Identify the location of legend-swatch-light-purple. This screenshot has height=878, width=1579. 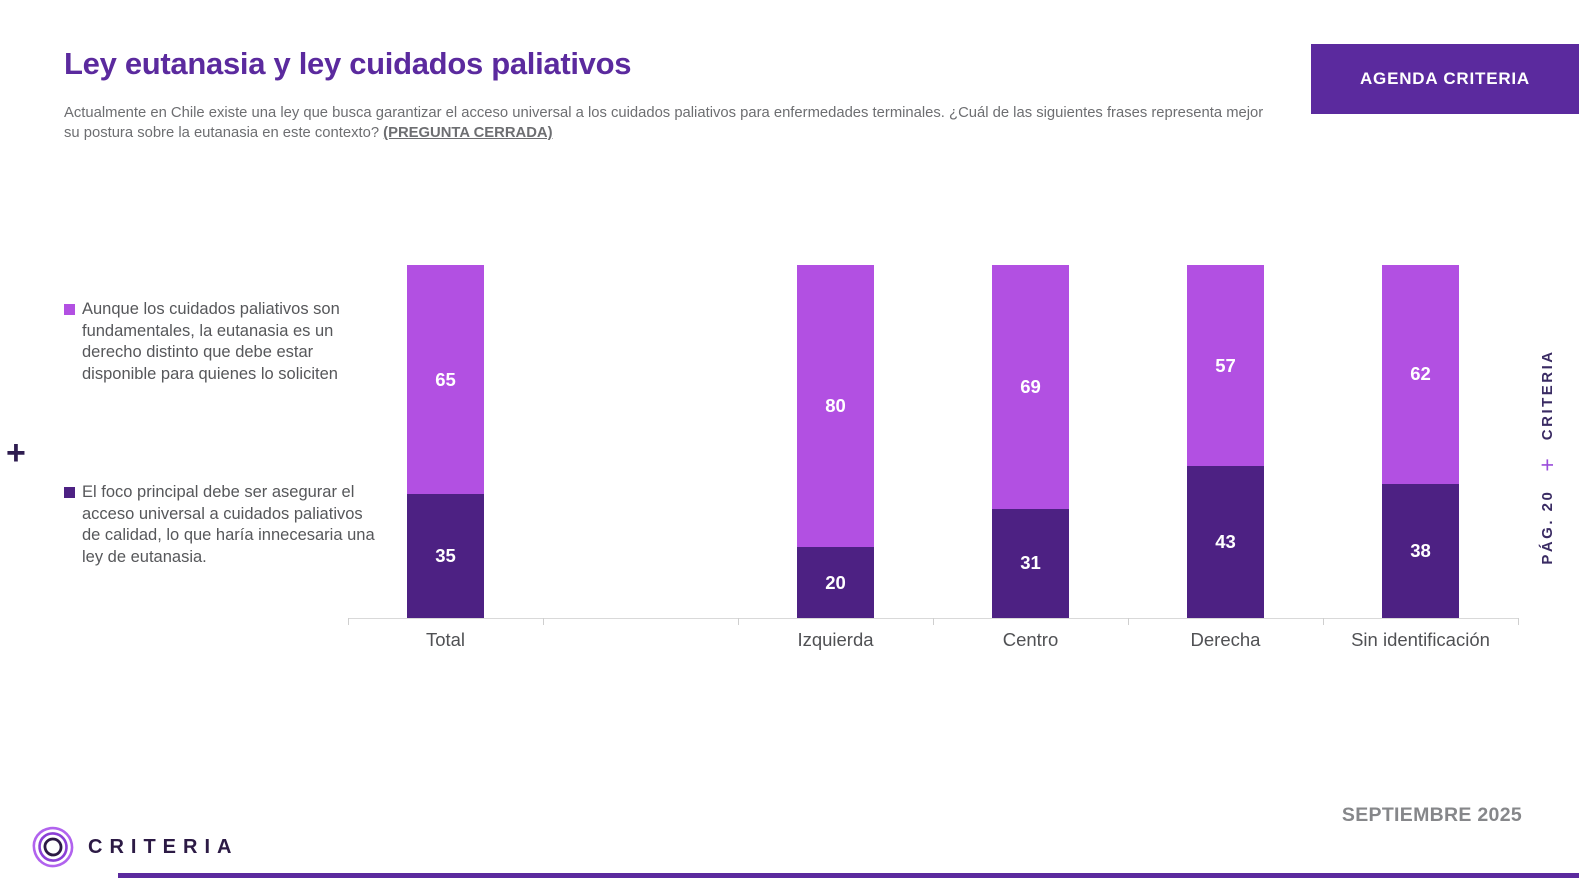
(69, 309).